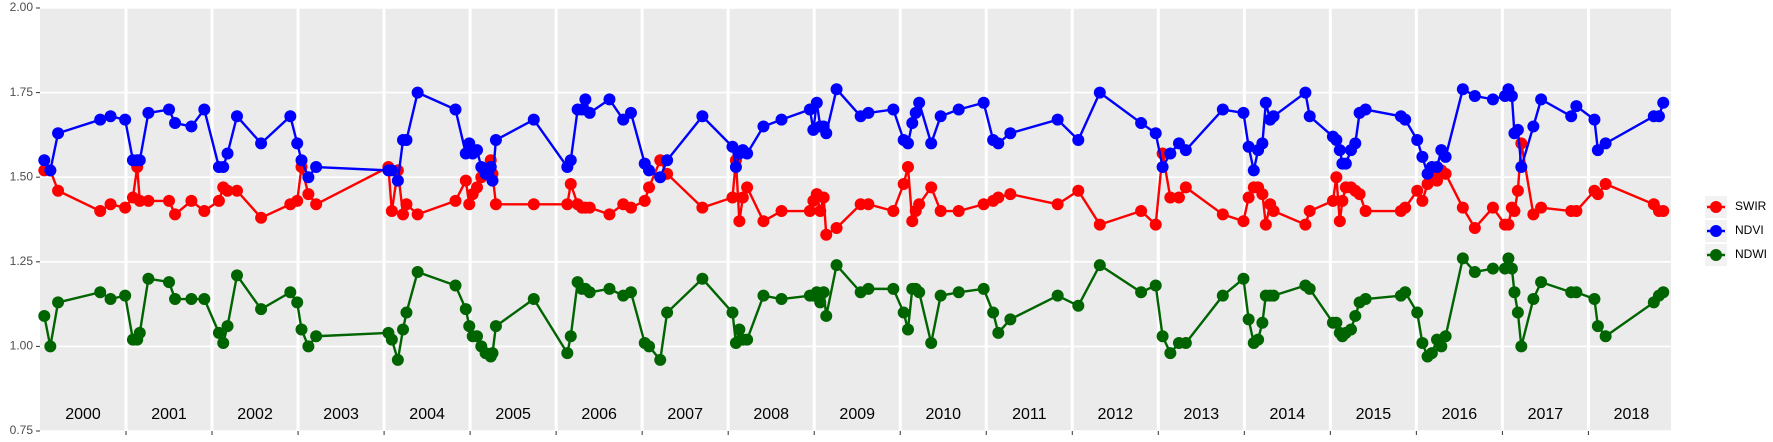 This screenshot has width=1773, height=442. What do you see at coordinates (1751, 254) in the screenshot?
I see `legend-label: NDWI` at bounding box center [1751, 254].